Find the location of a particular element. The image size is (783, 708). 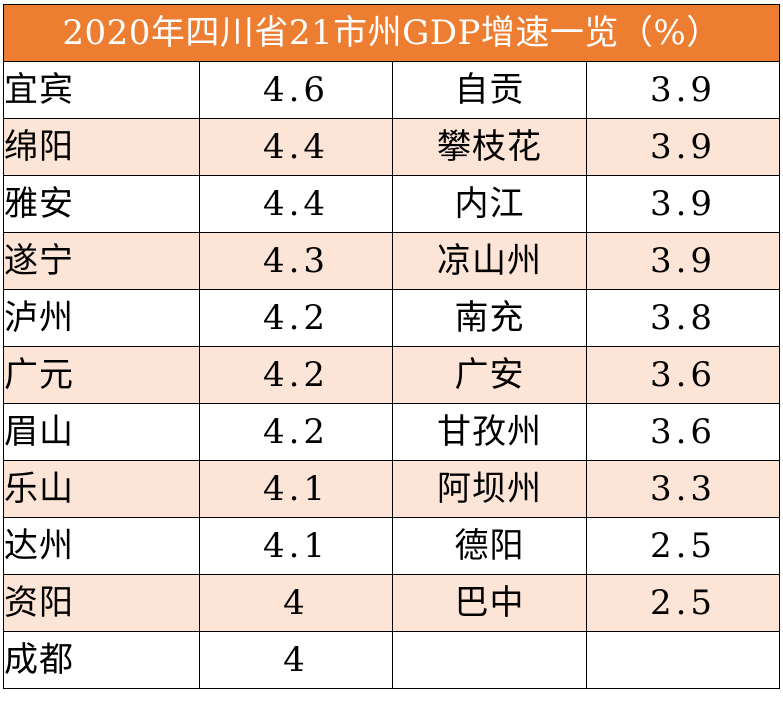

left-city-cell: 宜宾 is located at coordinates (101, 90).